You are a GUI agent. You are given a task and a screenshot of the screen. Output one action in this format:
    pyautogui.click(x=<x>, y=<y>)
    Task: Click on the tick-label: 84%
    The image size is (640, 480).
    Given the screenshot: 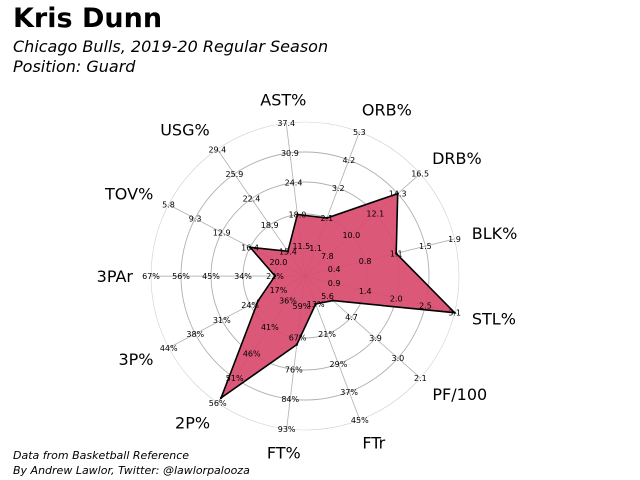 What is the action you would take?
    pyautogui.click(x=290, y=399)
    